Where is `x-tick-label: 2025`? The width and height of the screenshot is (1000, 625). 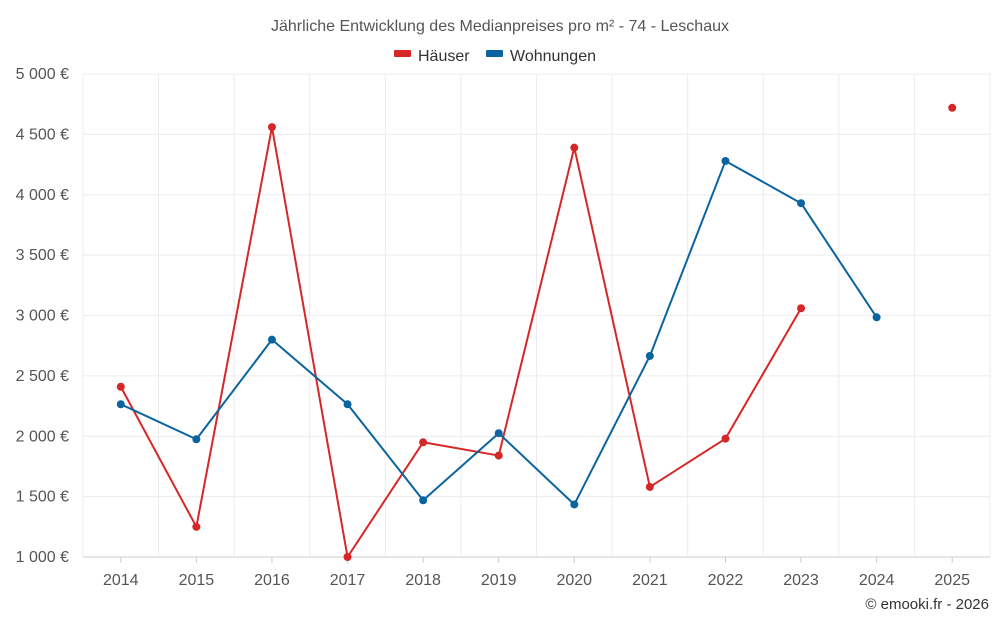 x-tick-label: 2025 is located at coordinates (952, 580).